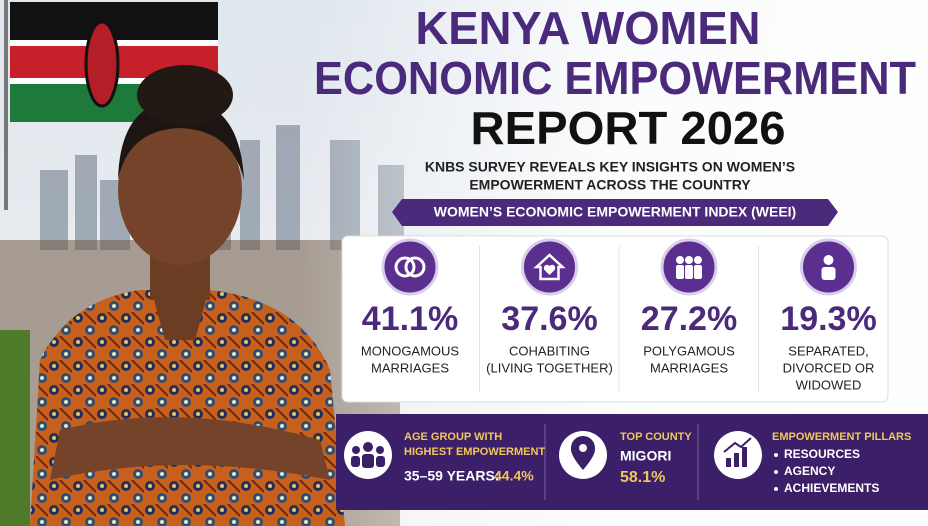  I want to click on subtitle-line: EMPOWERMENT ACROSS THE COUNTRY, so click(610, 185).